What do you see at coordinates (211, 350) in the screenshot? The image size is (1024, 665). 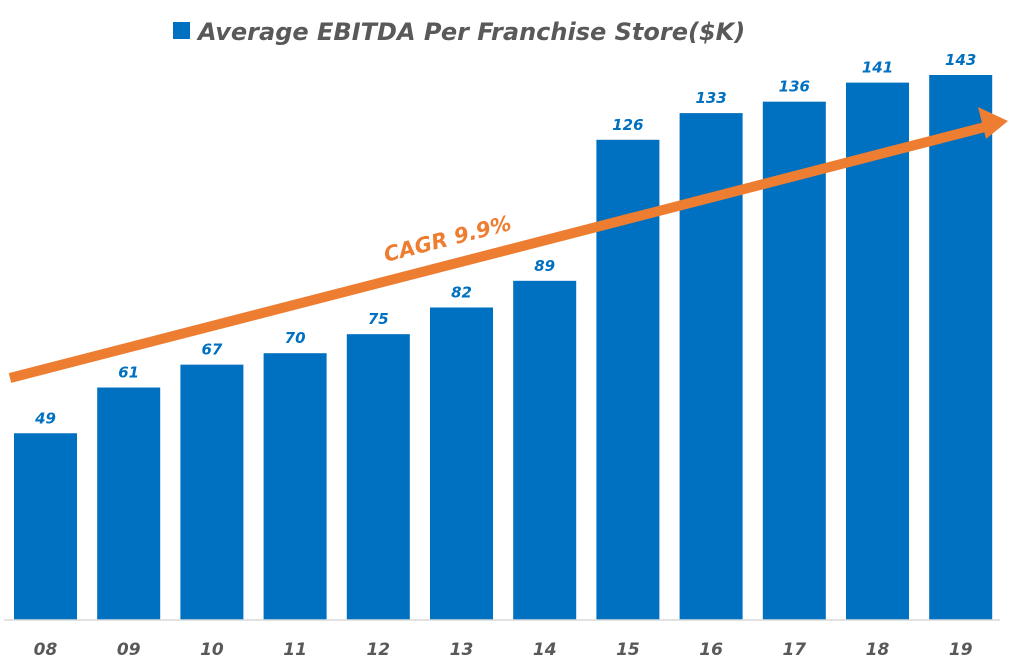 I see `data-label-10: 67` at bounding box center [211, 350].